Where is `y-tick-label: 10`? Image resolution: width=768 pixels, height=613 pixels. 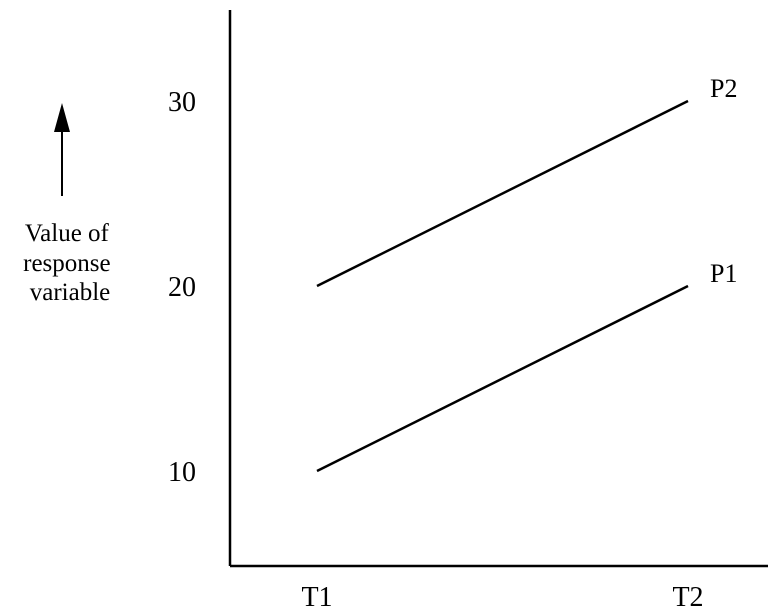
y-tick-label: 10 is located at coordinates (182, 472).